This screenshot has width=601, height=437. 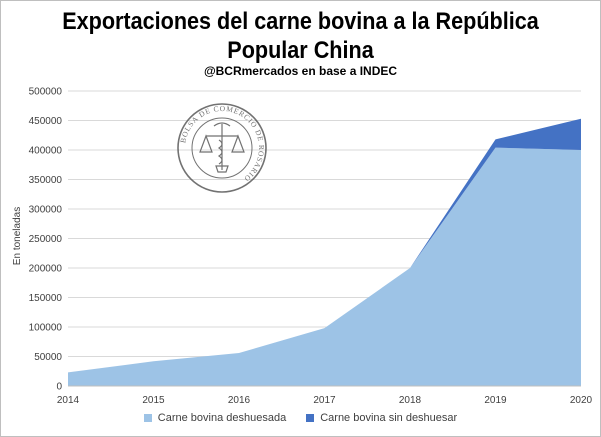 What do you see at coordinates (48, 357) in the screenshot?
I see `y-tick-label: 50000` at bounding box center [48, 357].